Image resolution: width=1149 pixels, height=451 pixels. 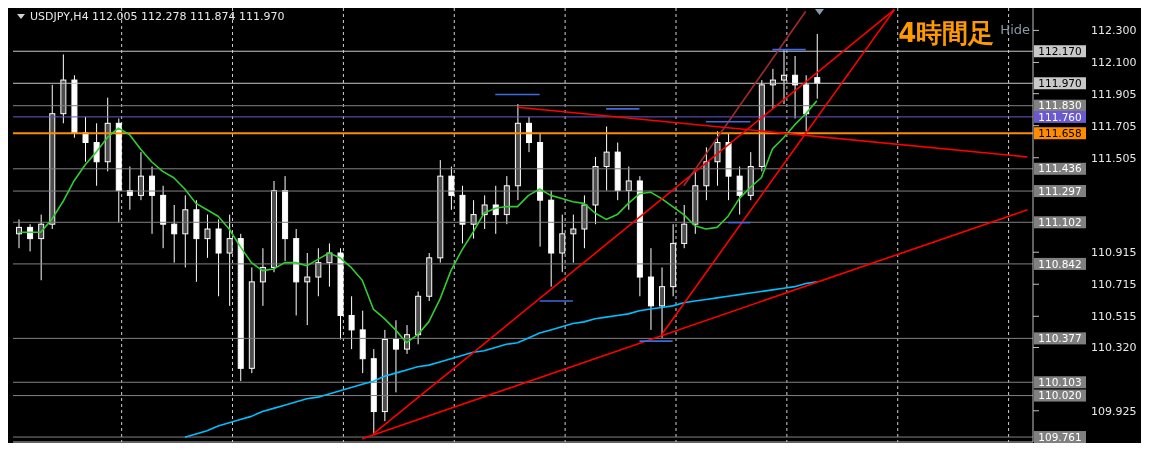 What do you see at coordinates (1060, 436) in the screenshot?
I see `ref-line-label: 109.761` at bounding box center [1060, 436].